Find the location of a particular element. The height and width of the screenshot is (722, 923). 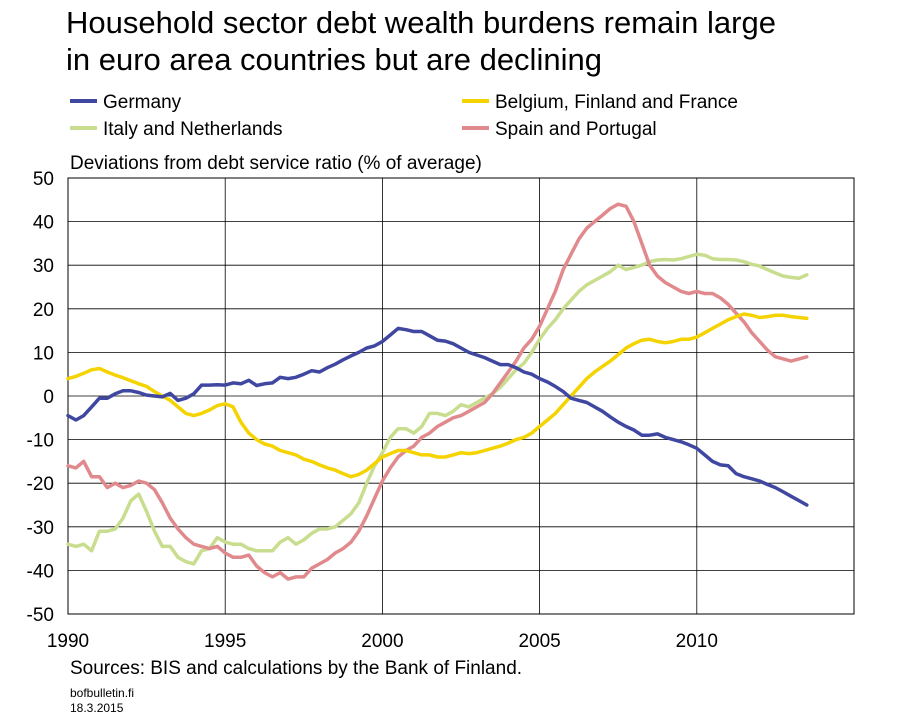

x-tick-label: 1995 is located at coordinates (225, 641).